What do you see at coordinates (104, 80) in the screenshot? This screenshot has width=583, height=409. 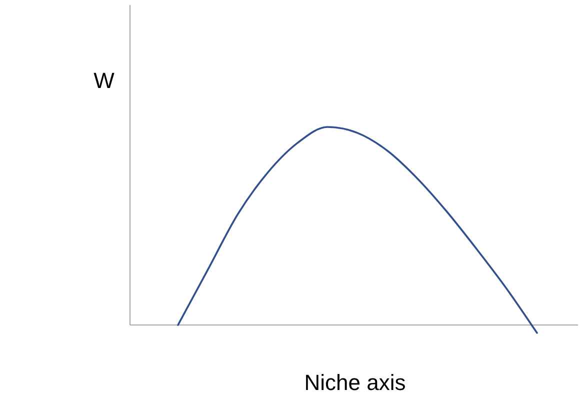 I see `y-axis-title: W` at bounding box center [104, 80].